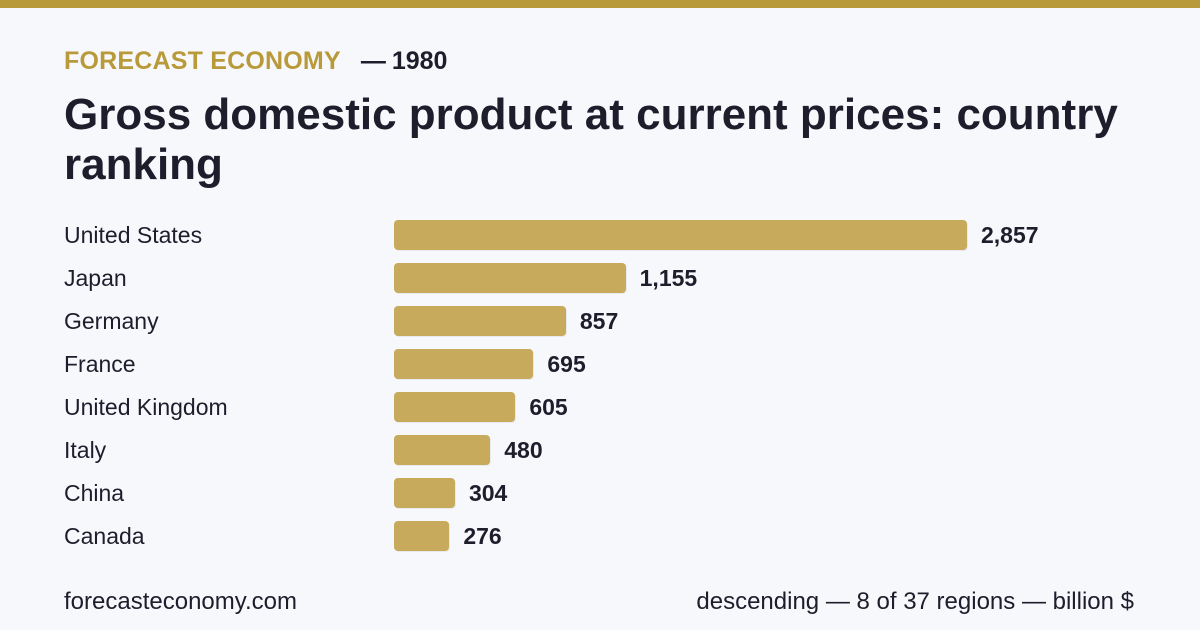  Describe the element at coordinates (146, 407) in the screenshot. I see `category-label: United Kingdom` at that location.